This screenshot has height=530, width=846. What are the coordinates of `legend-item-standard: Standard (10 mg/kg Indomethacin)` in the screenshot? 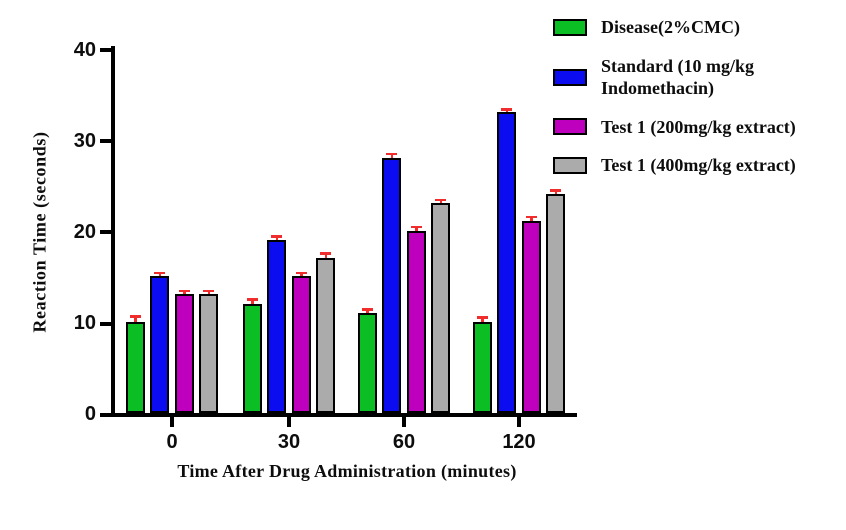 It's located at (692, 77).